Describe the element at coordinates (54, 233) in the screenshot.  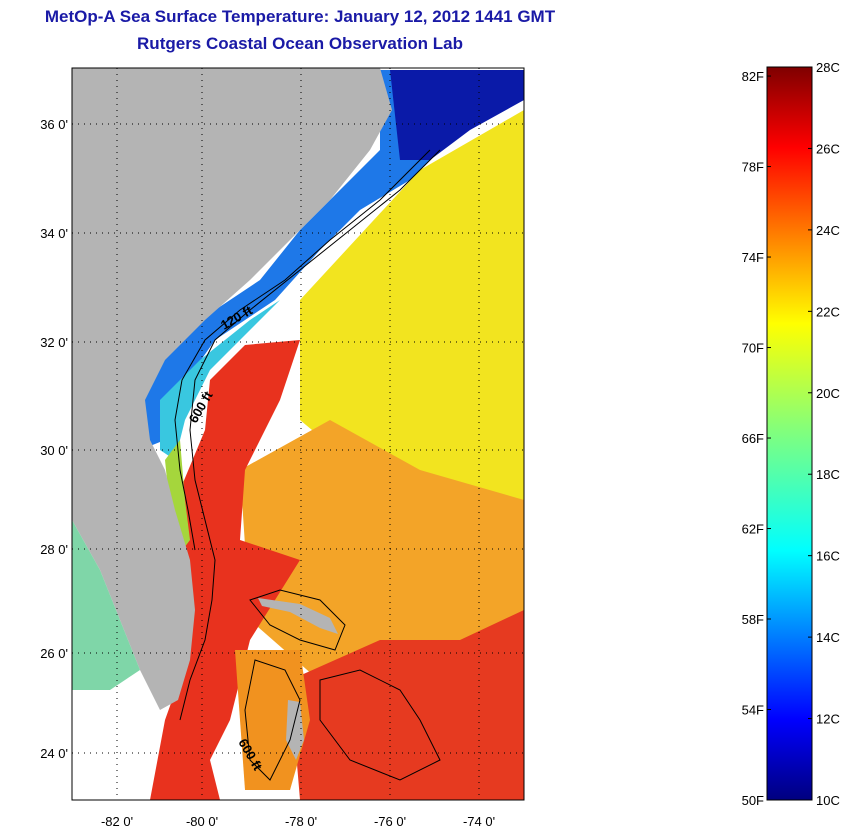
I see `lat-label: 34 0'` at that location.